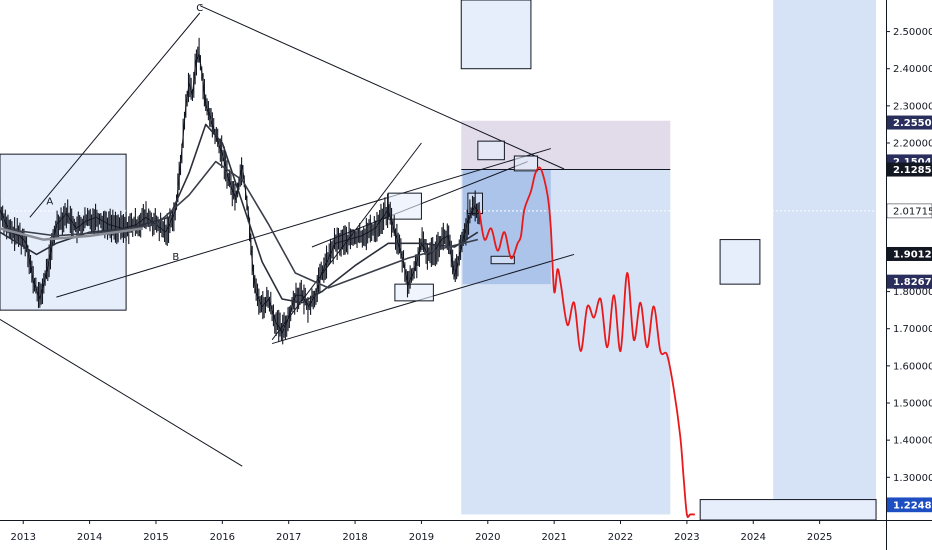 This screenshot has width=932, height=550. Describe the element at coordinates (620, 537) in the screenshot. I see `x-tick-label: 2022` at that location.